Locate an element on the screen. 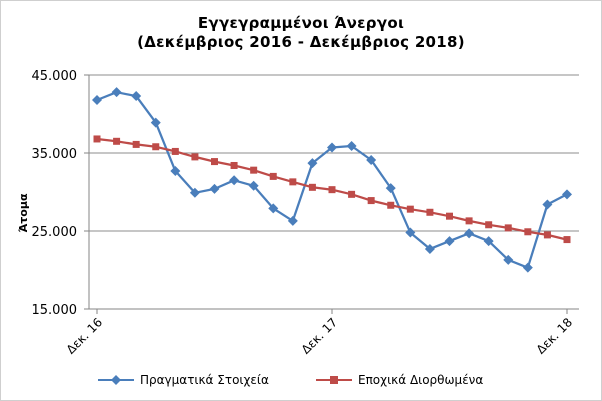 The image size is (602, 401). y-tick-label: 45.000 is located at coordinates (55, 76).